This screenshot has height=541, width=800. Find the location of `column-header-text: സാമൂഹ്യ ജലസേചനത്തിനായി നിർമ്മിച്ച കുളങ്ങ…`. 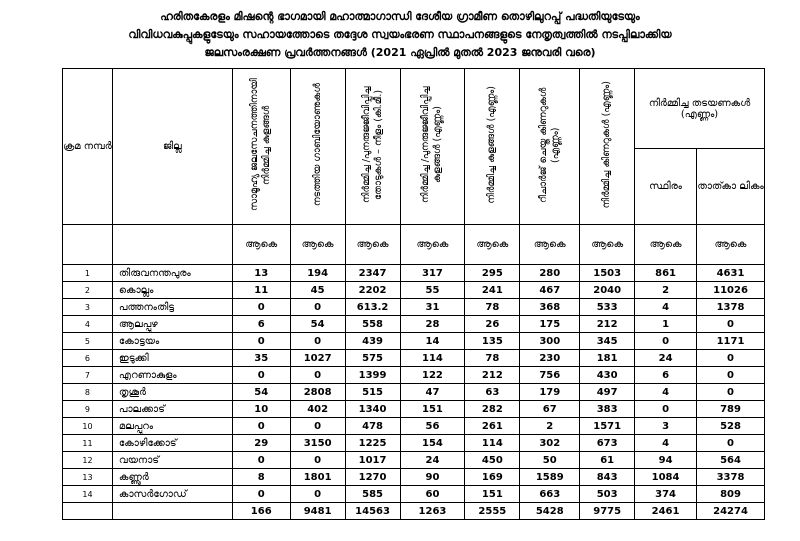

column-header-text: സാമൂഹ്യ ജലസേചനത്തിനായി നിർമ്മിച്ച കുളങ്ങ… is located at coordinates (261, 145).